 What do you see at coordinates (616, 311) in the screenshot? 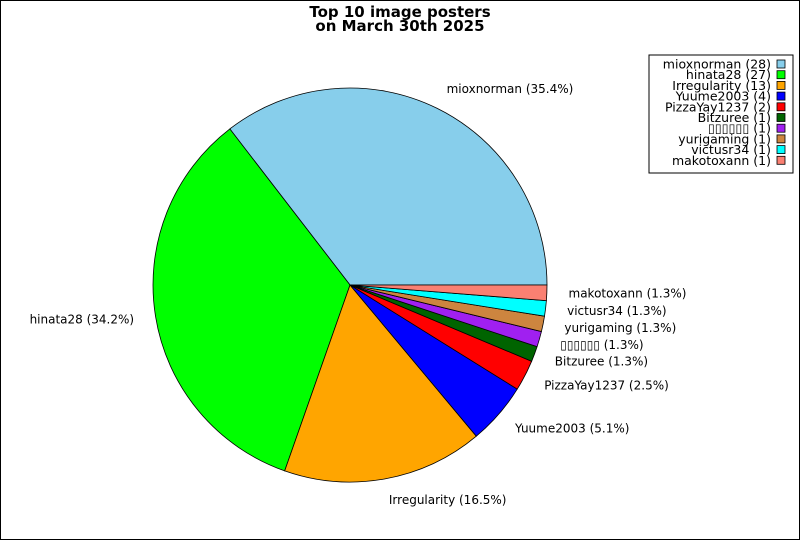
I see `slice-label-8: victusr34 (1.3%)` at bounding box center [616, 311].